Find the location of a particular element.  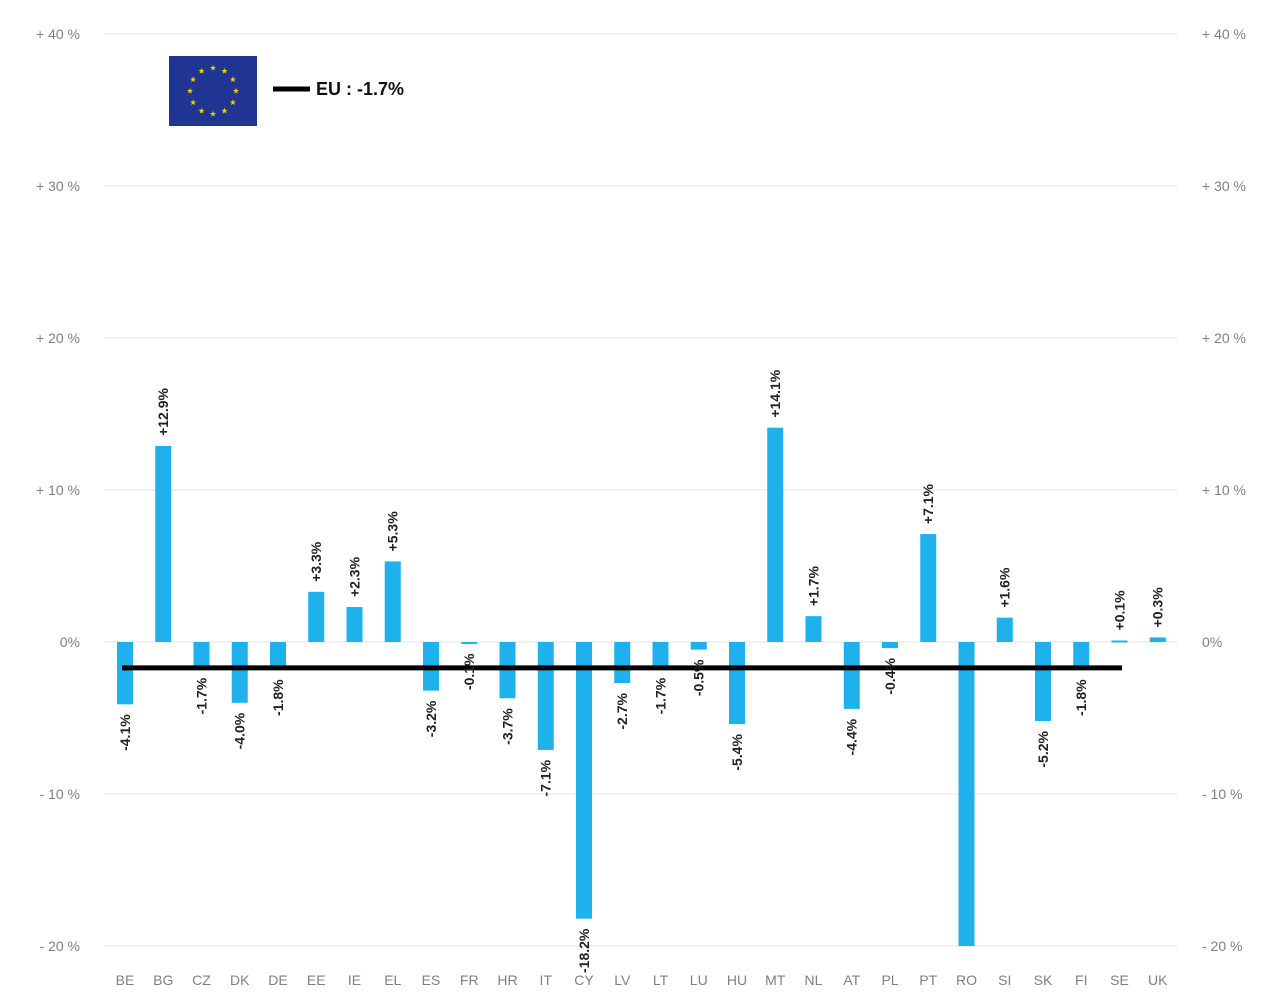

bar-pl is located at coordinates (890, 645).